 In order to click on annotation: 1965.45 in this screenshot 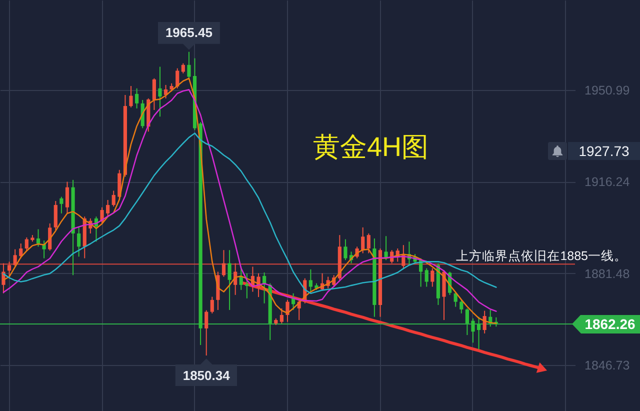, I will do `click(188, 32)`.